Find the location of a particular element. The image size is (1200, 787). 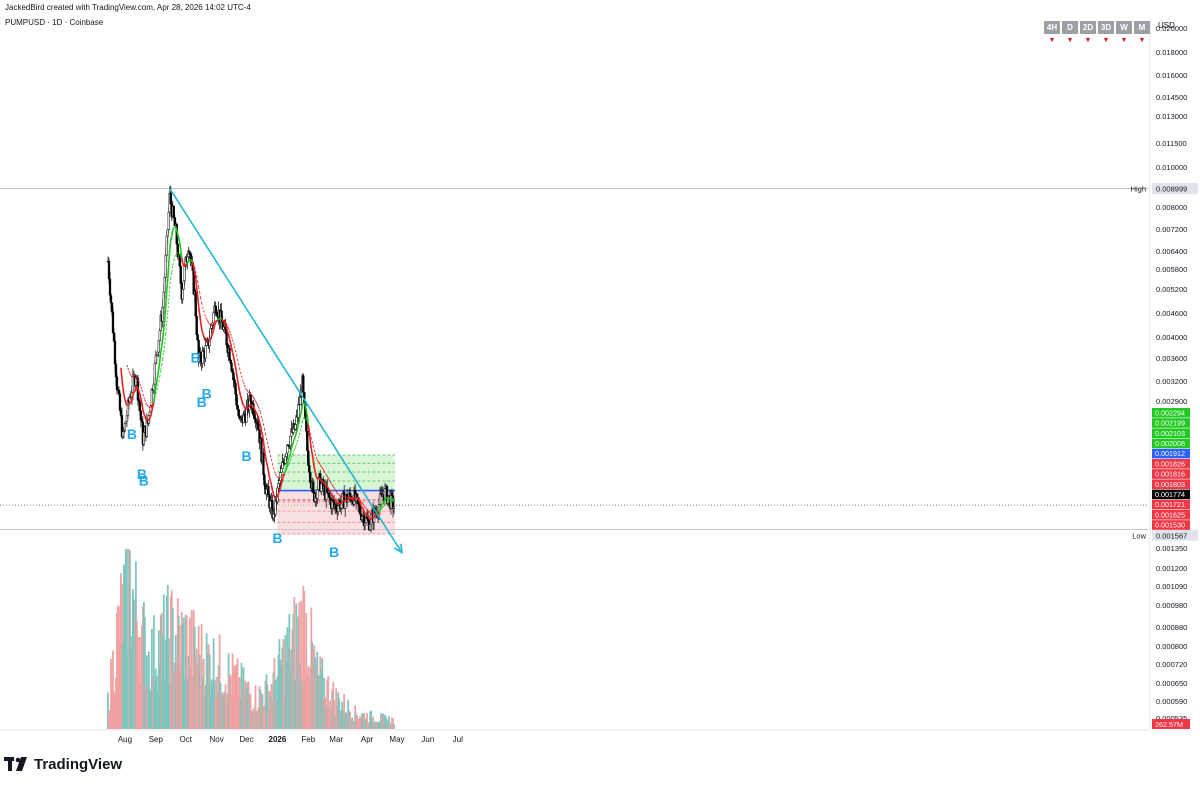

x-tick-label: Sep is located at coordinates (156, 739).